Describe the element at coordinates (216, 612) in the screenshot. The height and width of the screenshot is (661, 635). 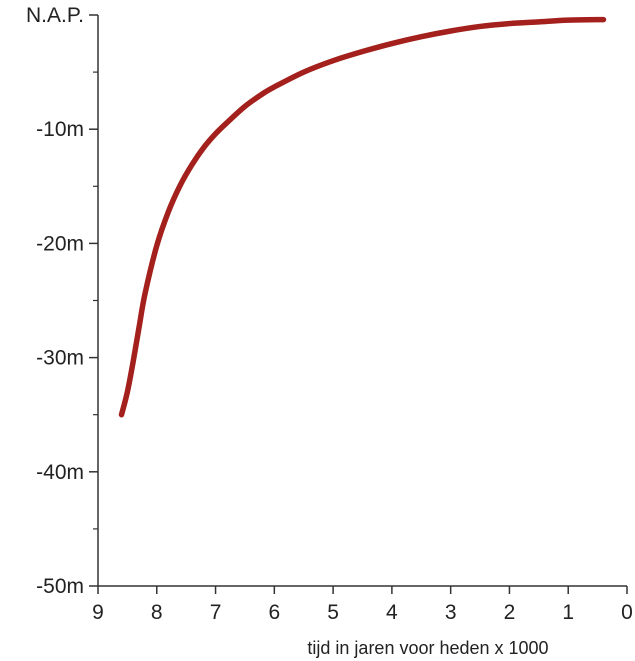
I see `x-tick-label: 7` at that location.